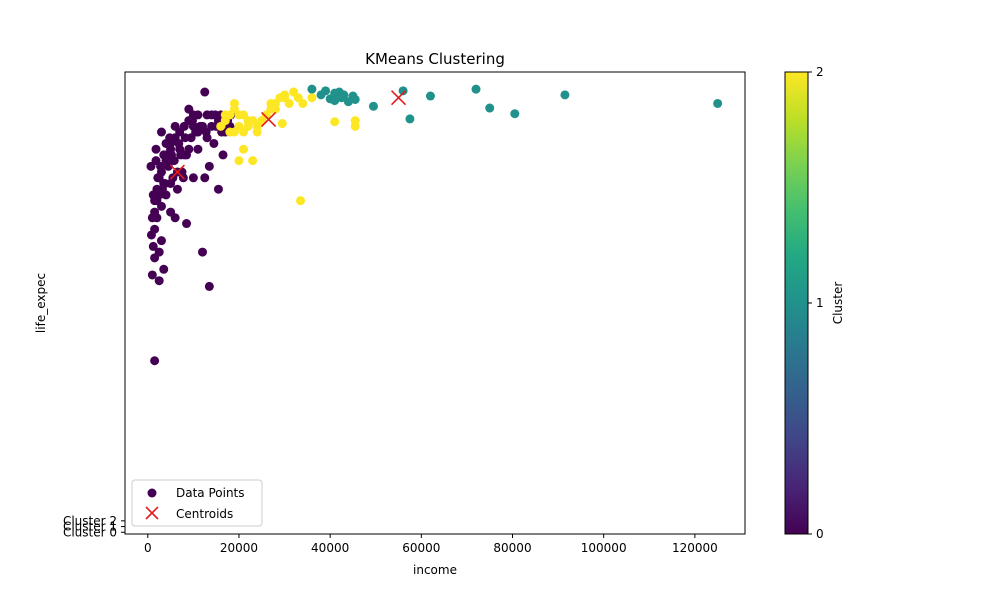  I want to click on x-tick-label: 0, so click(148, 548).